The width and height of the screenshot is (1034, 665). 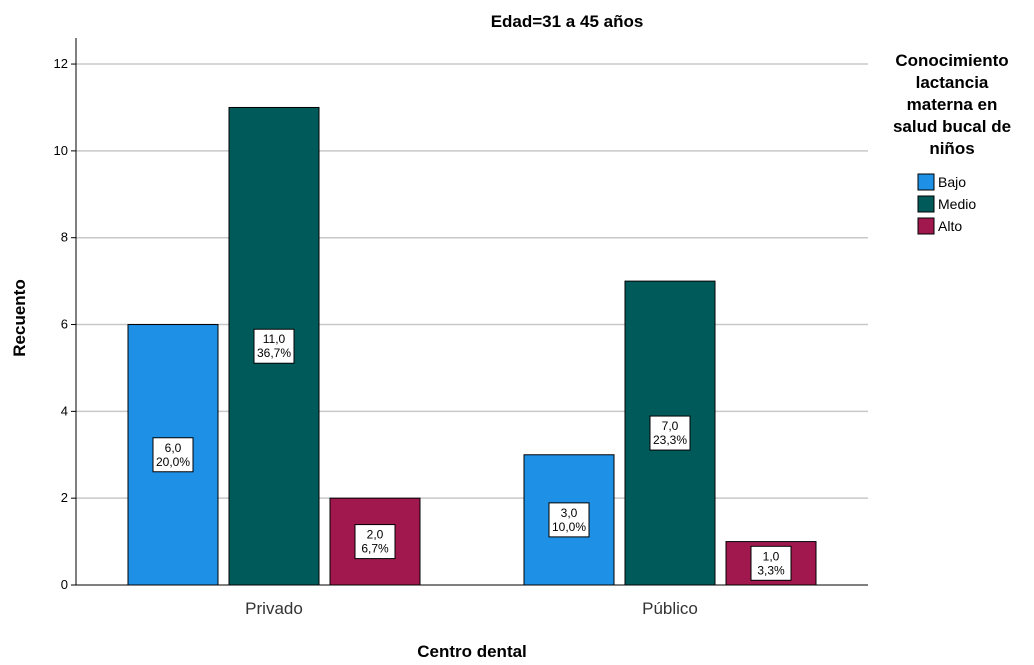 I want to click on y-axis-ticks: 0 2 4 6 8 10 12, so click(x=65, y=324).